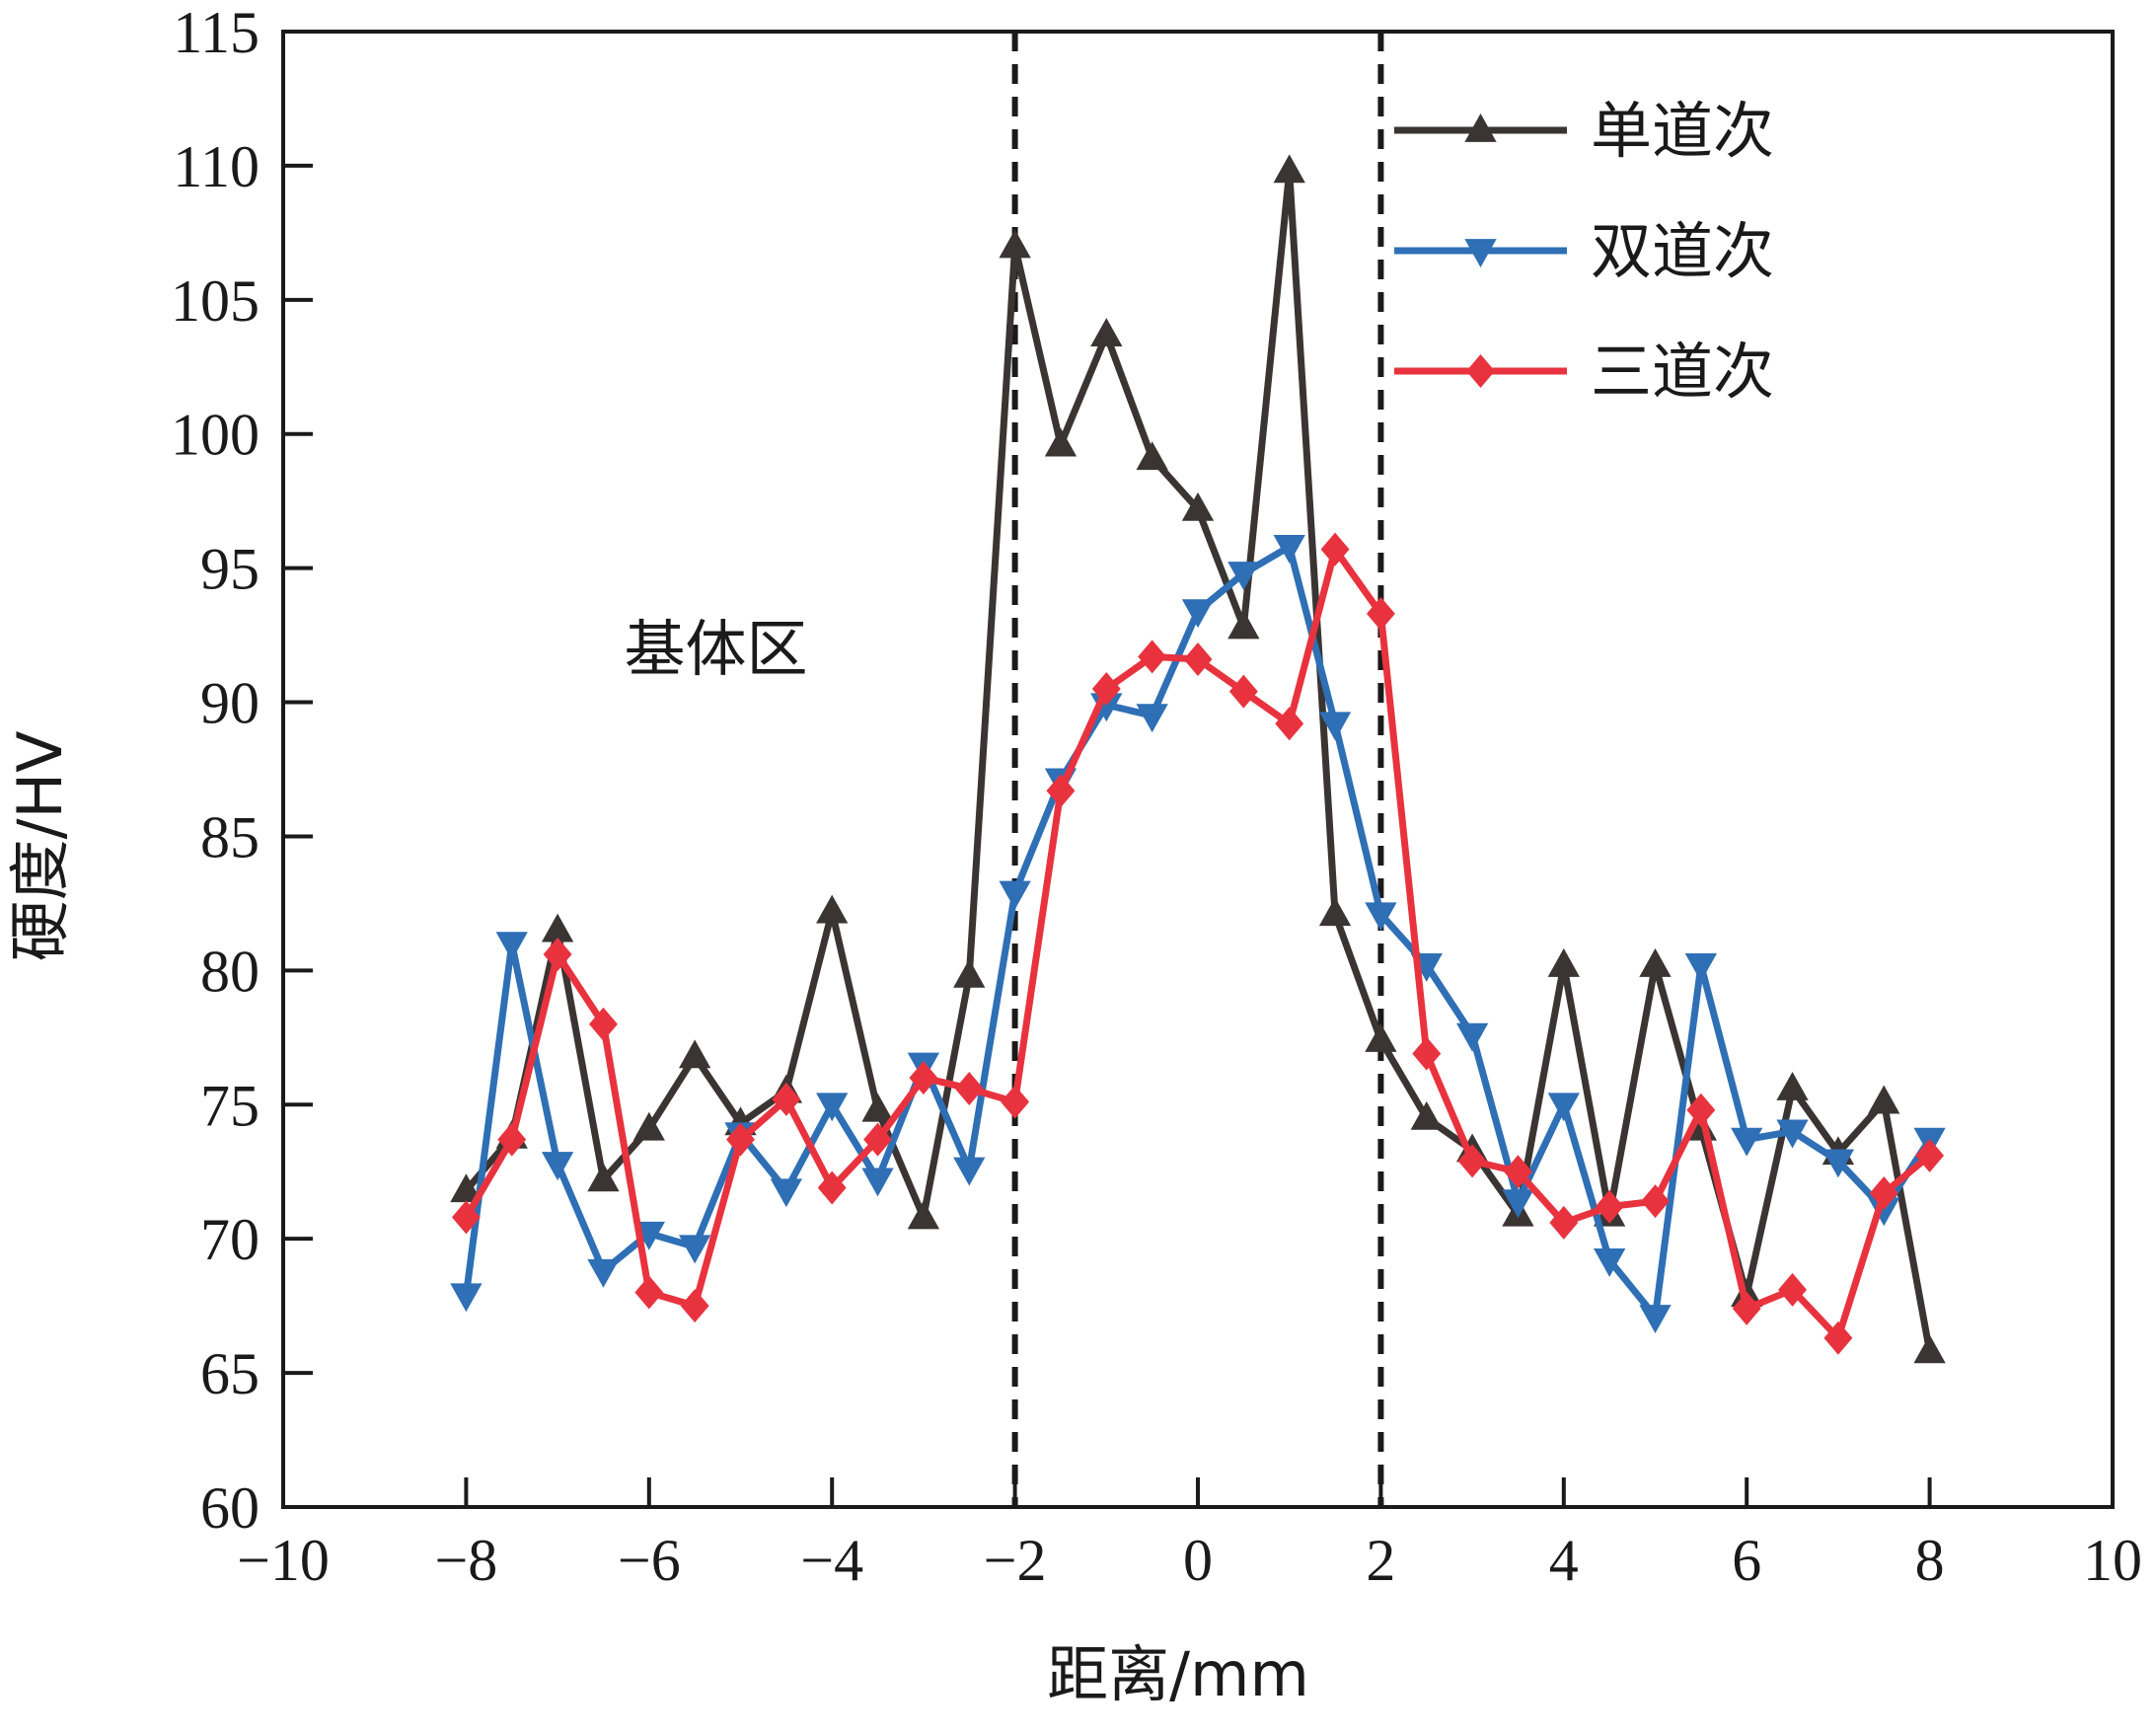  Describe the element at coordinates (230, 837) in the screenshot. I see `y-tick-label: 85` at that location.